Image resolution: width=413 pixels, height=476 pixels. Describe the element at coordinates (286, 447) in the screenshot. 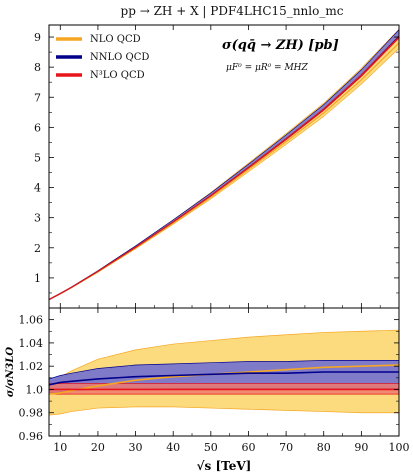

I see `x-tick-label: 70` at that location.